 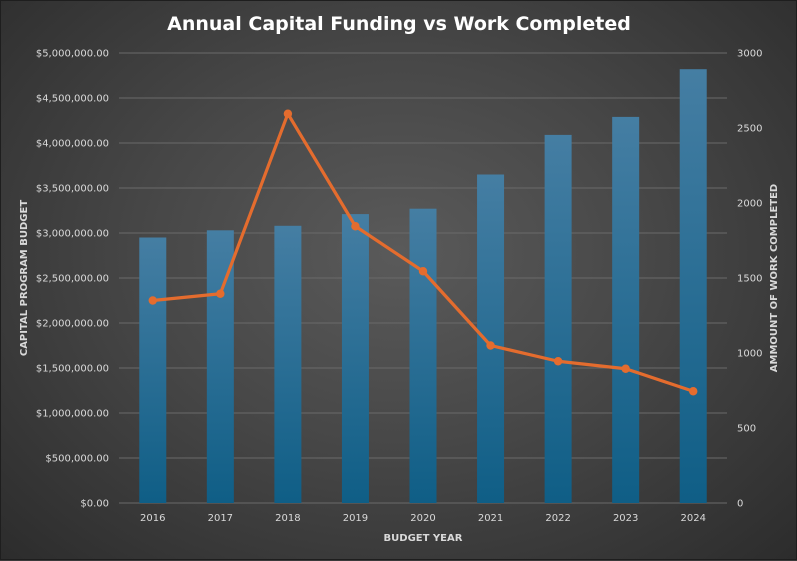 What do you see at coordinates (490, 518) in the screenshot?
I see `x-tick-label: 2021` at bounding box center [490, 518].